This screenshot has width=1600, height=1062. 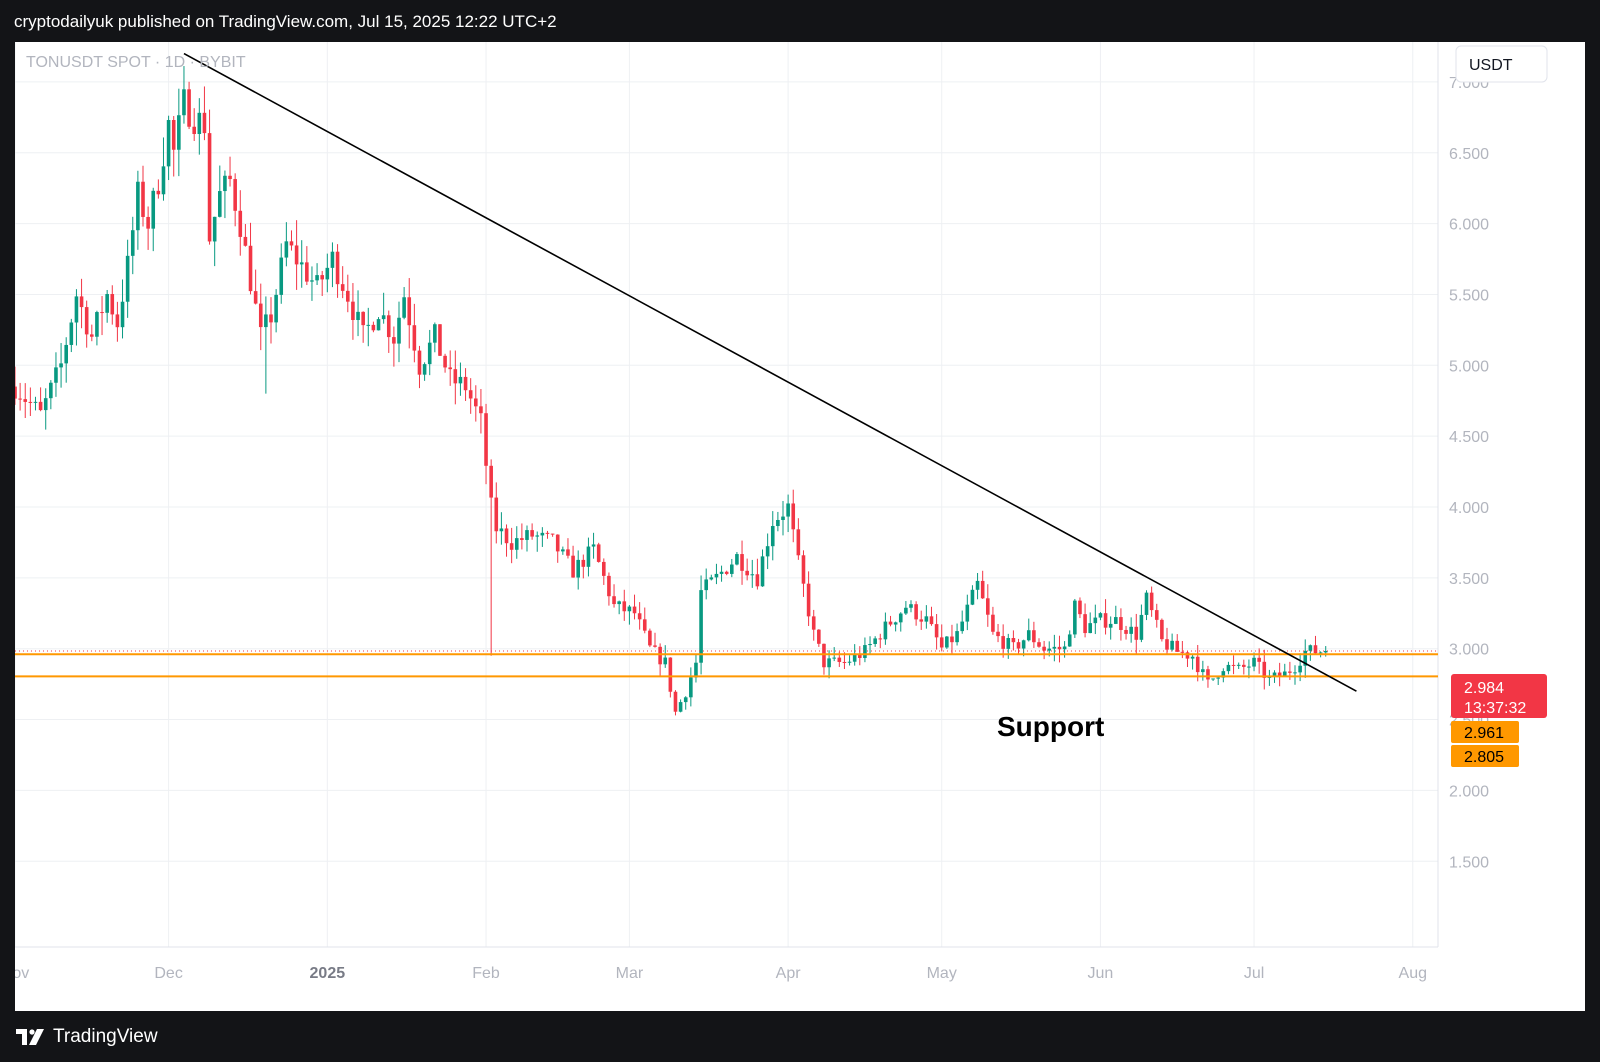 What do you see at coordinates (1491, 65) in the screenshot?
I see `currency-label: USDT` at bounding box center [1491, 65].